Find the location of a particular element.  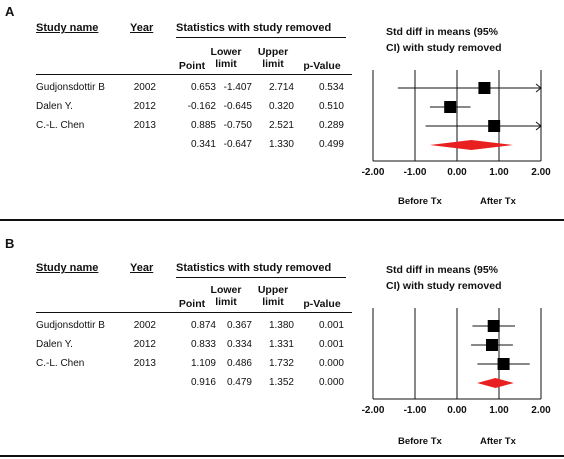

lower-limit-cell: 0.367 is located at coordinates (239, 325).